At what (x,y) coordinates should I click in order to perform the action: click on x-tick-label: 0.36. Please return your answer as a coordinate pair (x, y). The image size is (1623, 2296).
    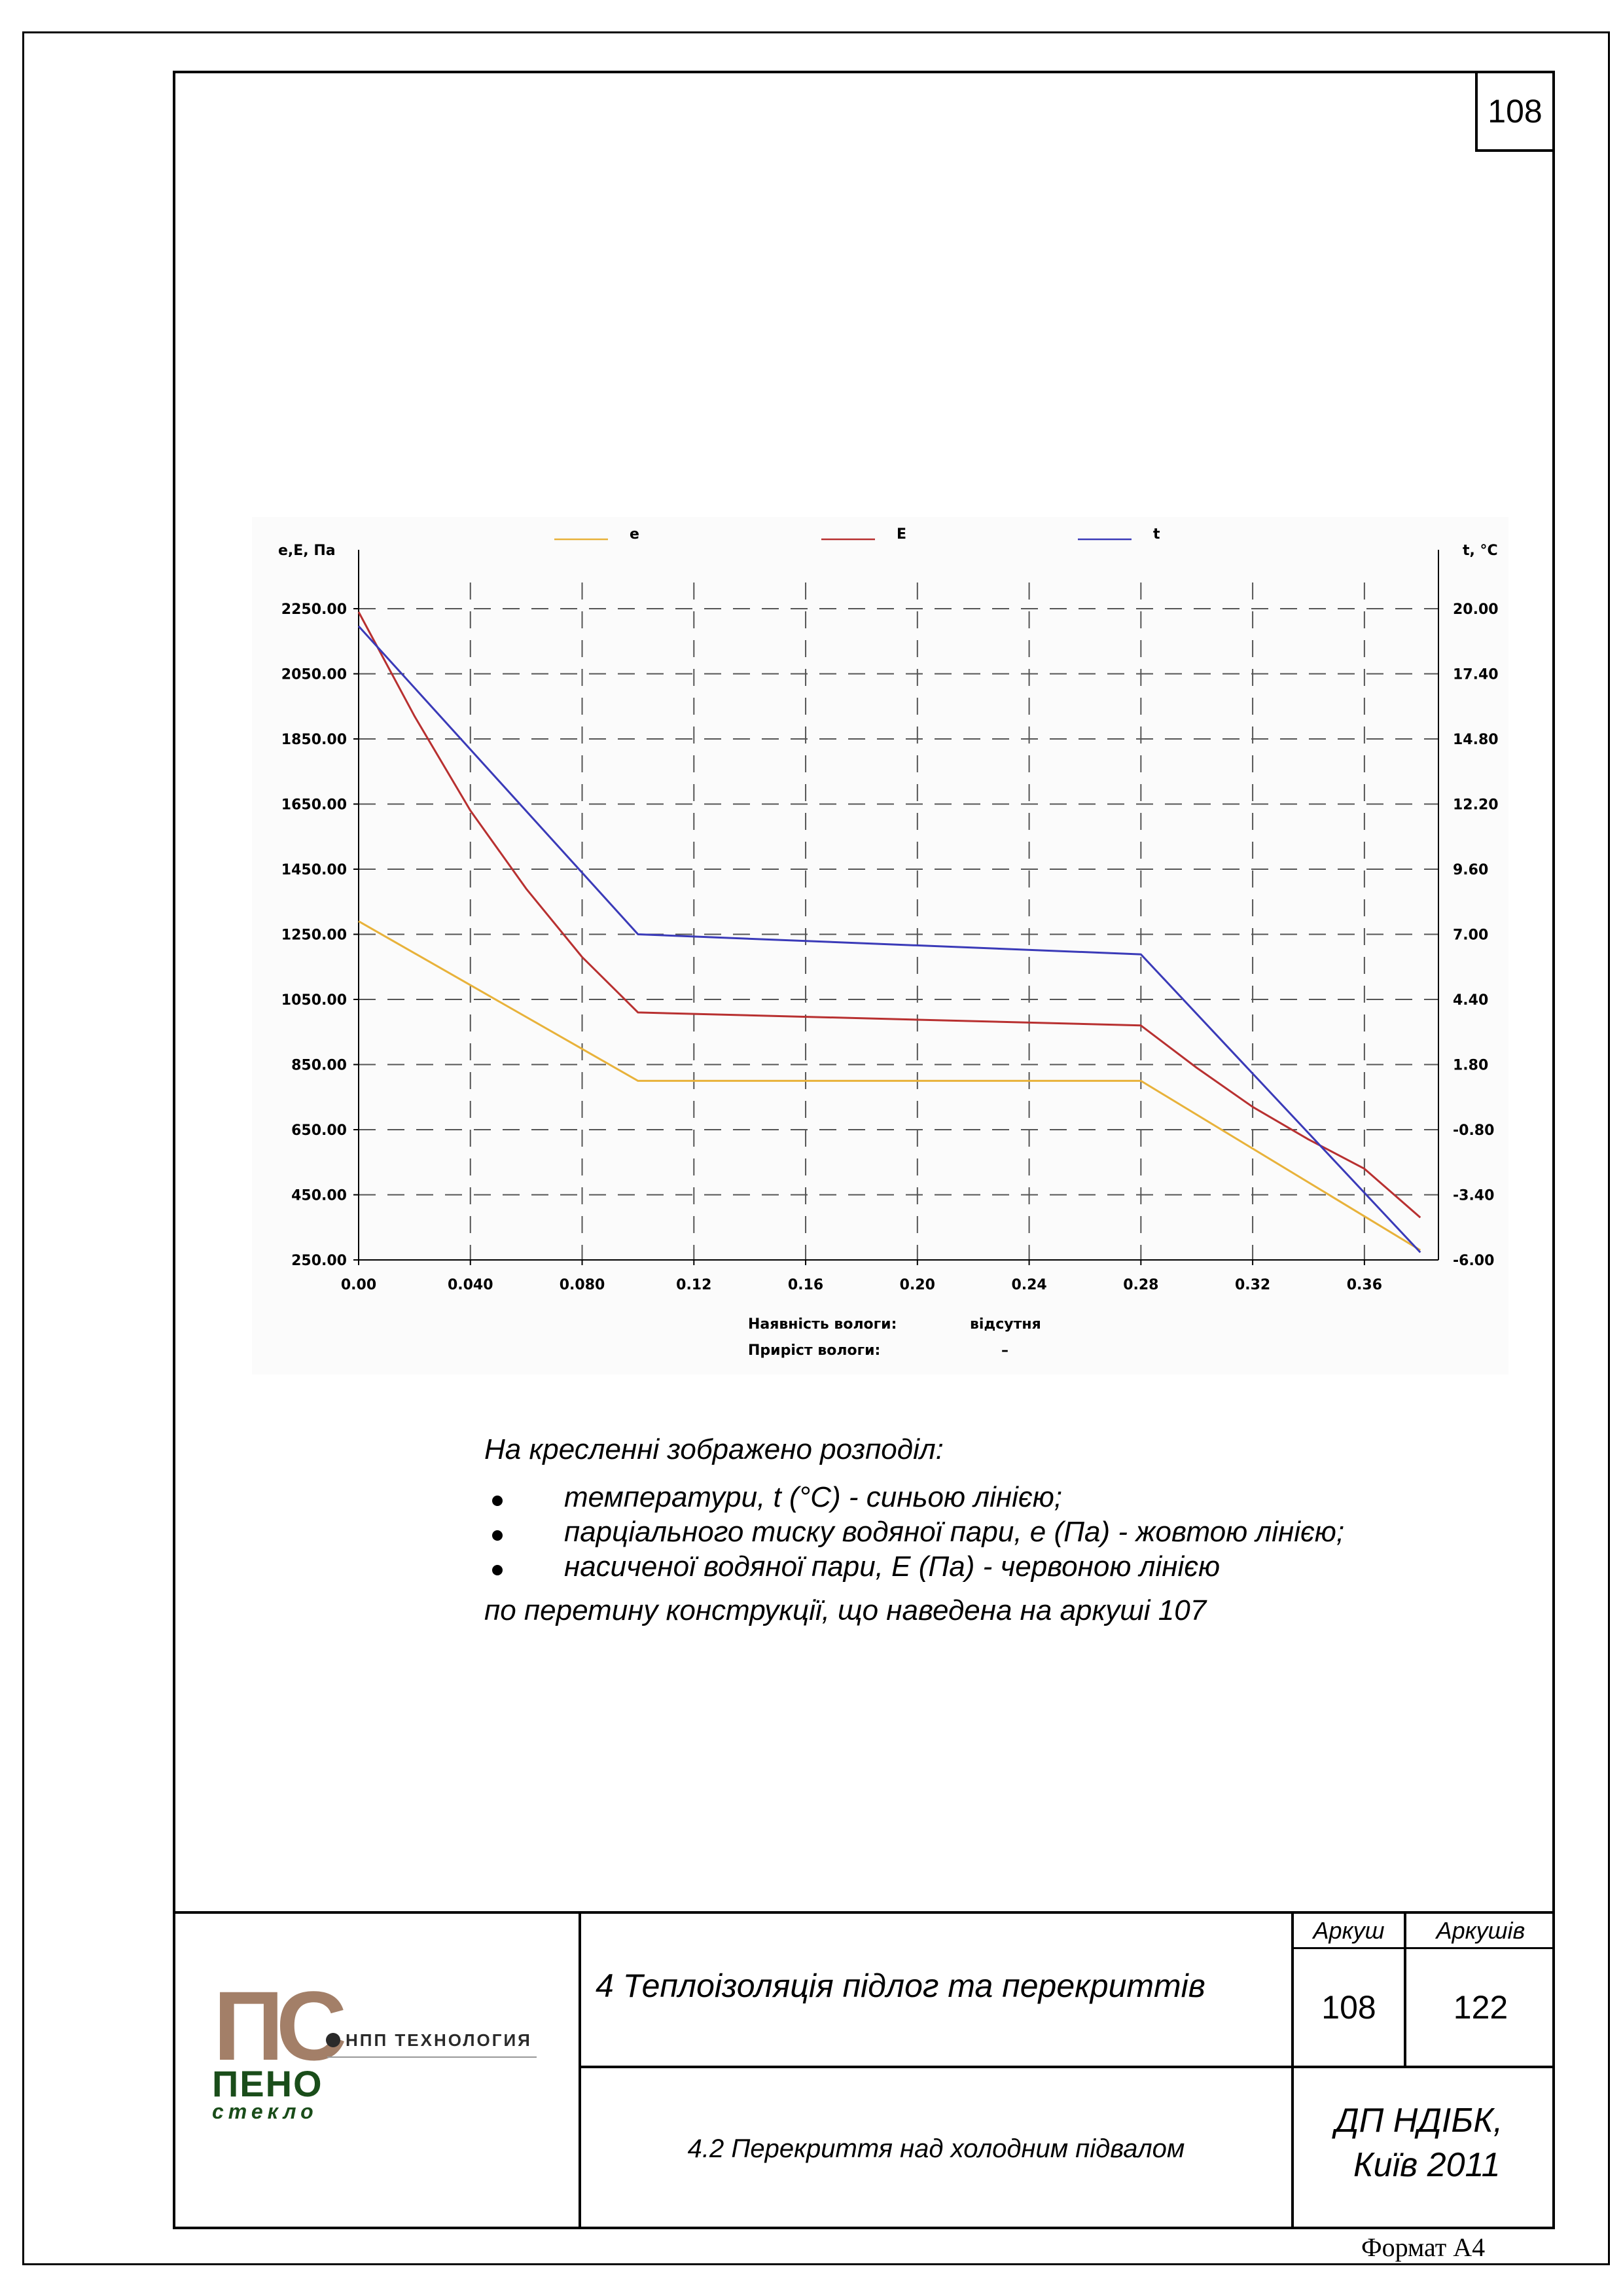
    Looking at the image, I should click on (1364, 1285).